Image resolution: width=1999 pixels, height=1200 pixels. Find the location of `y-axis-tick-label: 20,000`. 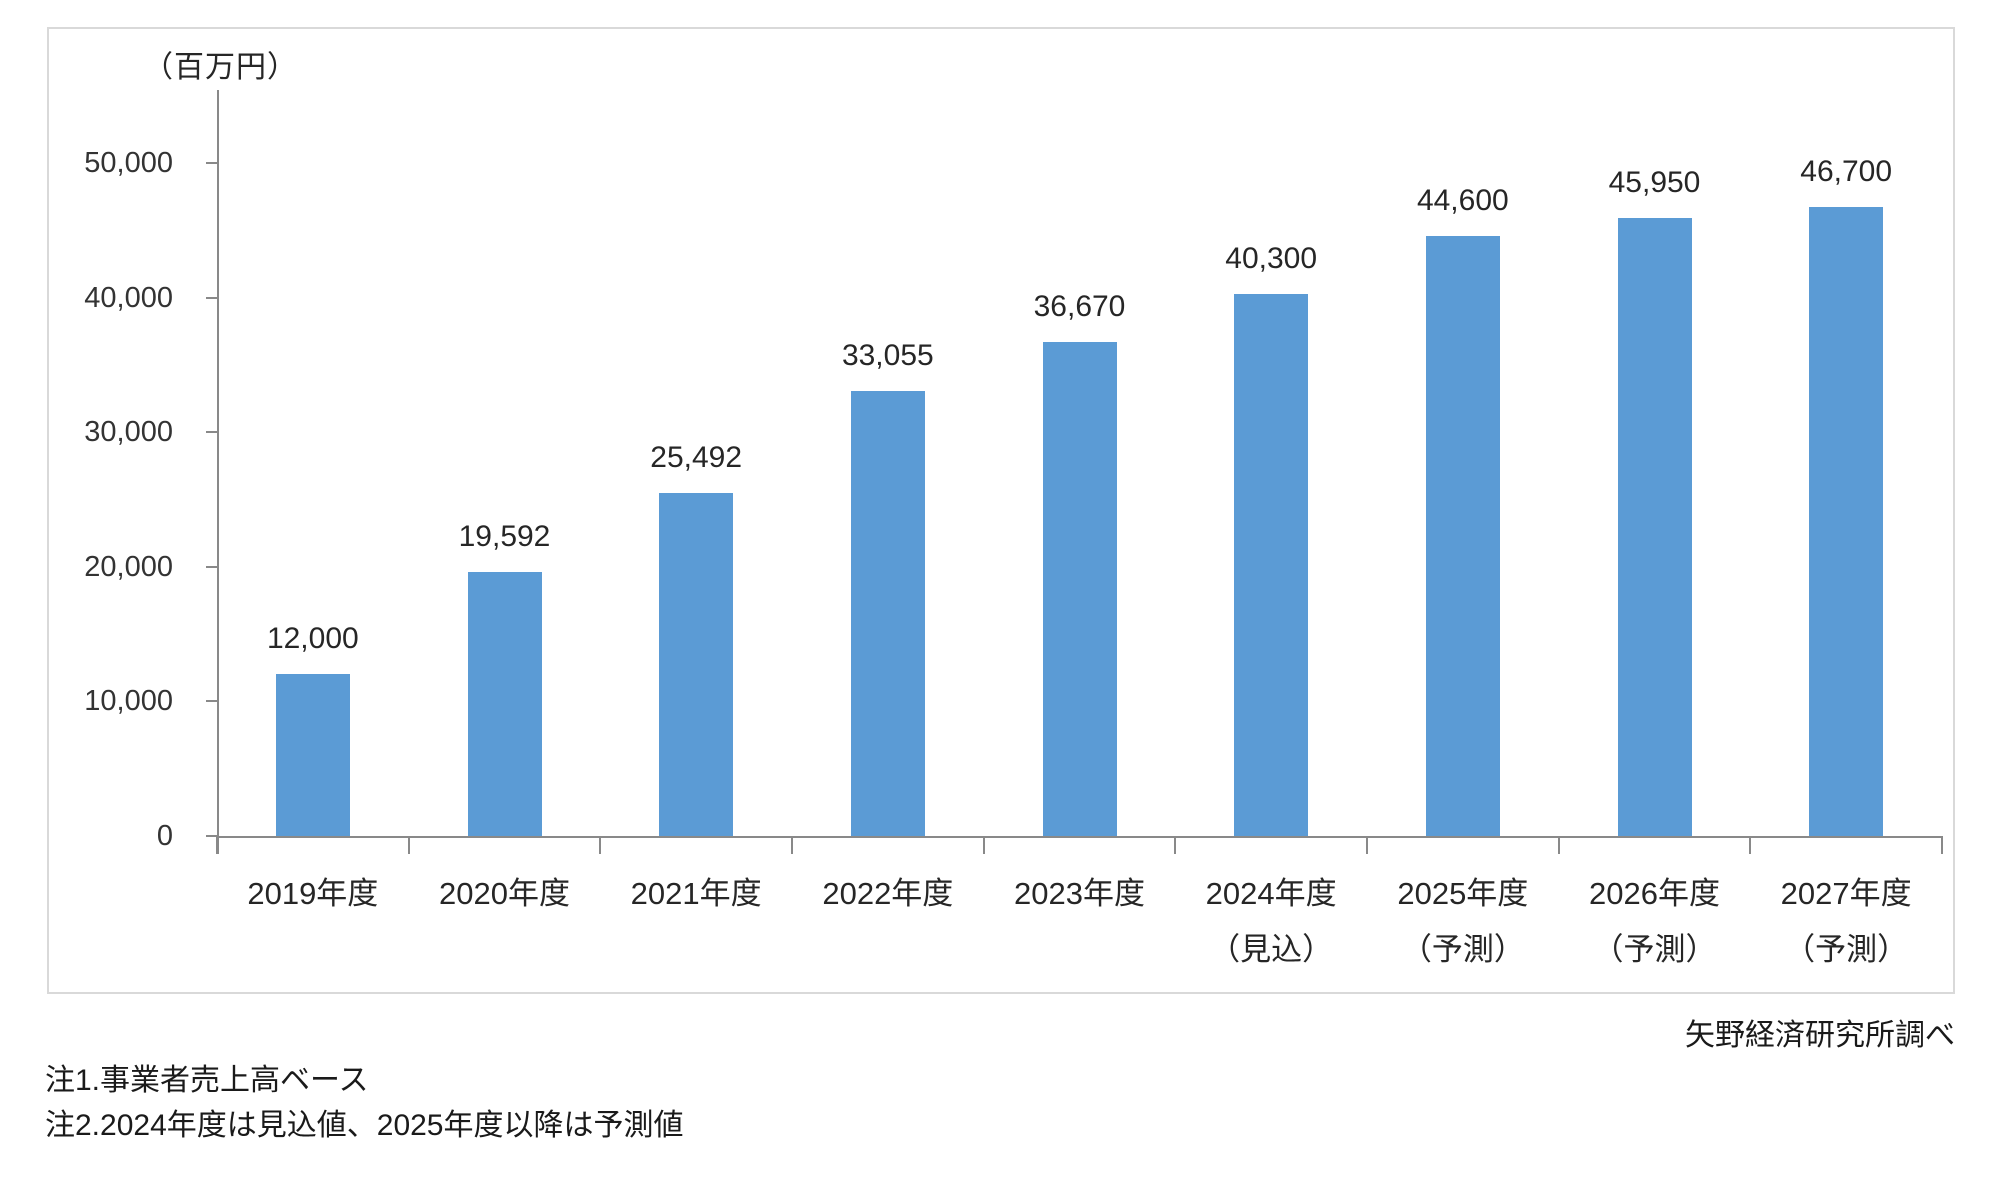

y-axis-tick-label: 20,000 is located at coordinates (128, 566).